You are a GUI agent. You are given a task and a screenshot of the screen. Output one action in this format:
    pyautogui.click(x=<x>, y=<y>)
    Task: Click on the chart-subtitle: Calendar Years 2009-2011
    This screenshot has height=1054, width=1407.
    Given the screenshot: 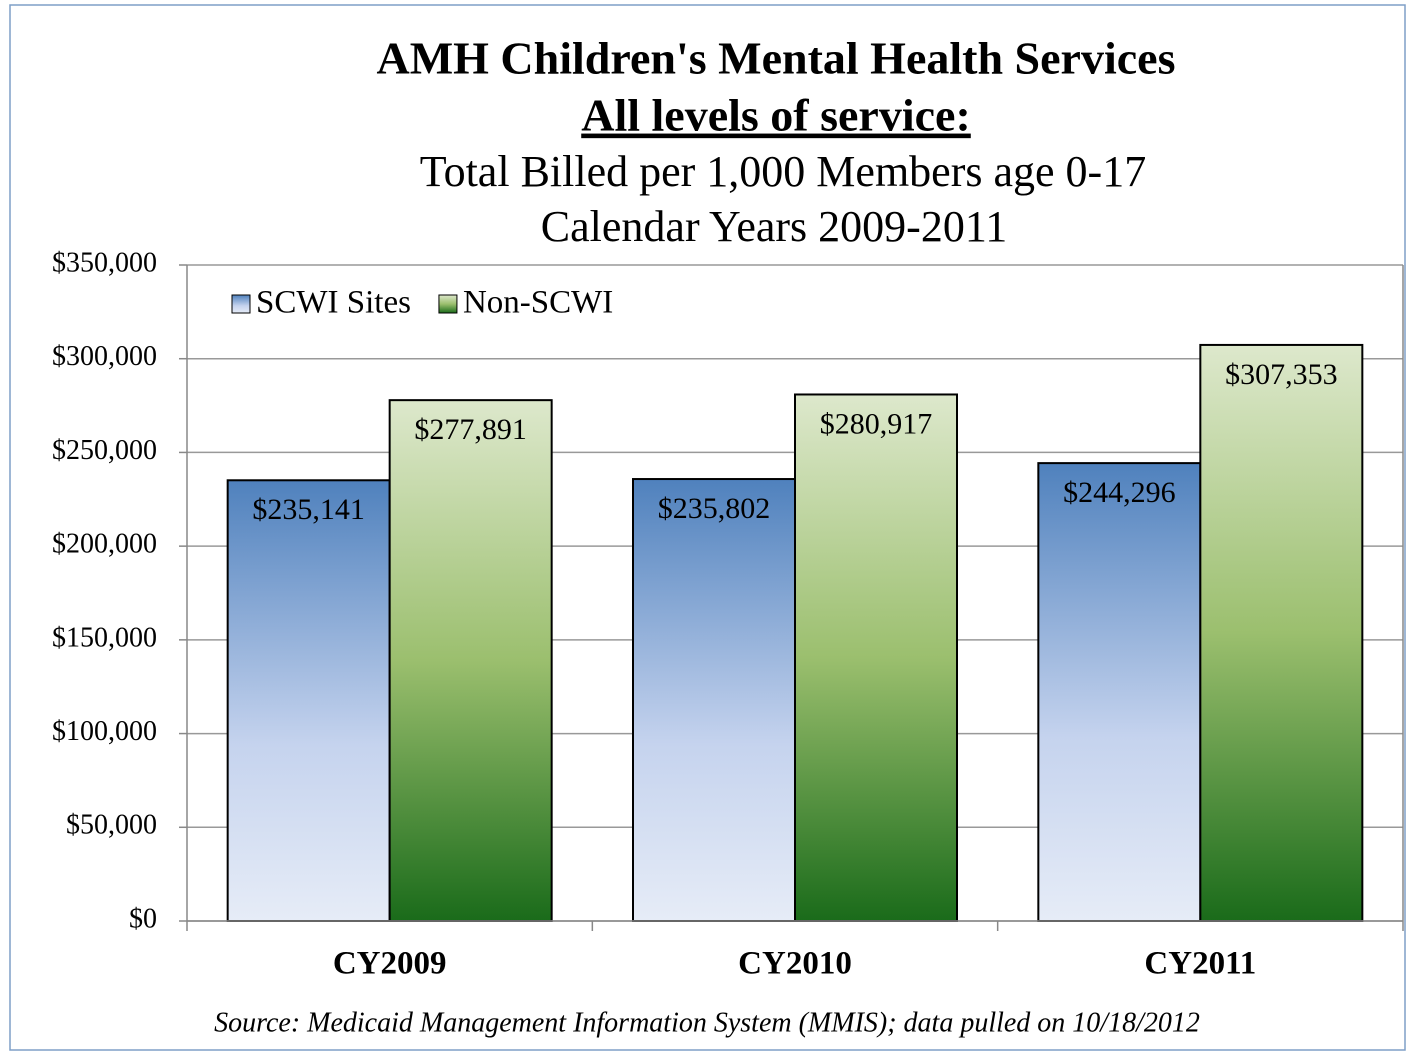 What is the action you would take?
    pyautogui.click(x=774, y=226)
    